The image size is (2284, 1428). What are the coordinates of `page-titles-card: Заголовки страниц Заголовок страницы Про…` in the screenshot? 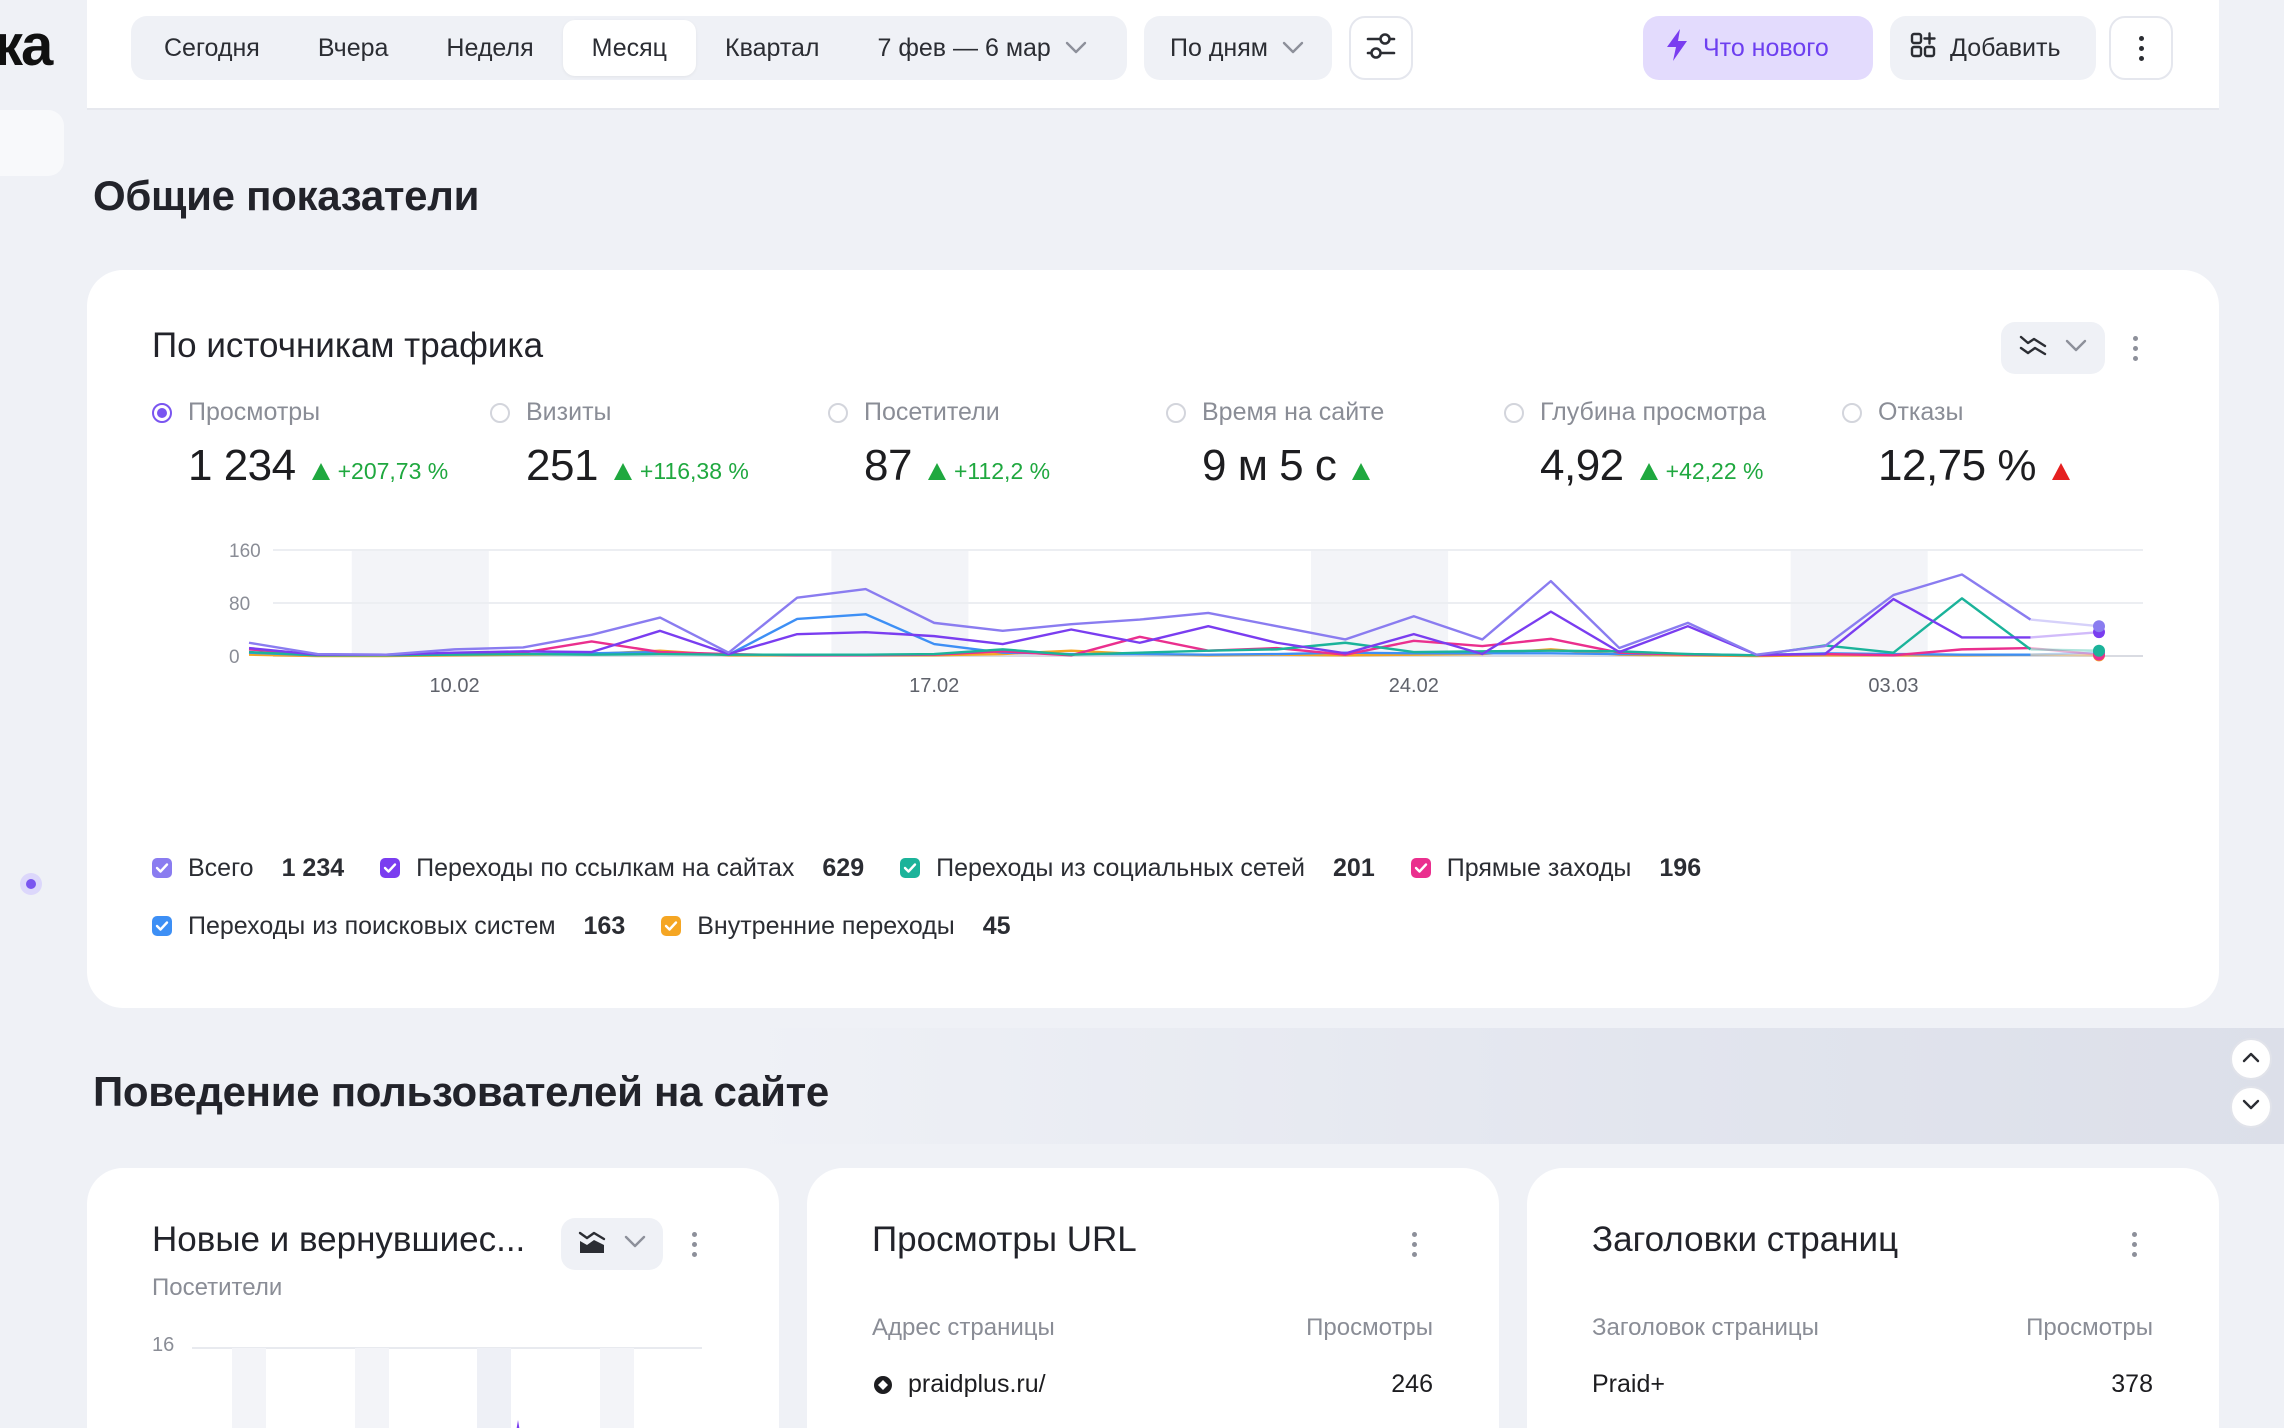 It's located at (1873, 1298).